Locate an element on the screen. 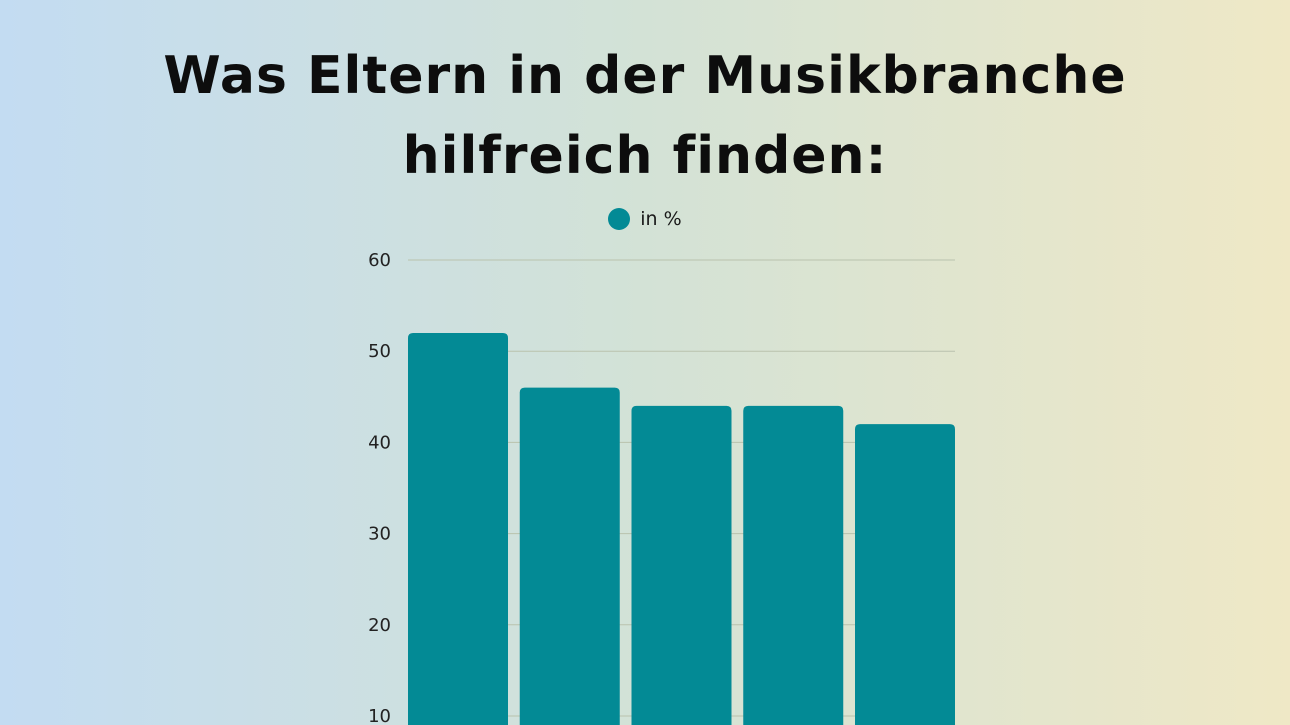 The image size is (1290, 725). chart-legend: in % is located at coordinates (645, 219).